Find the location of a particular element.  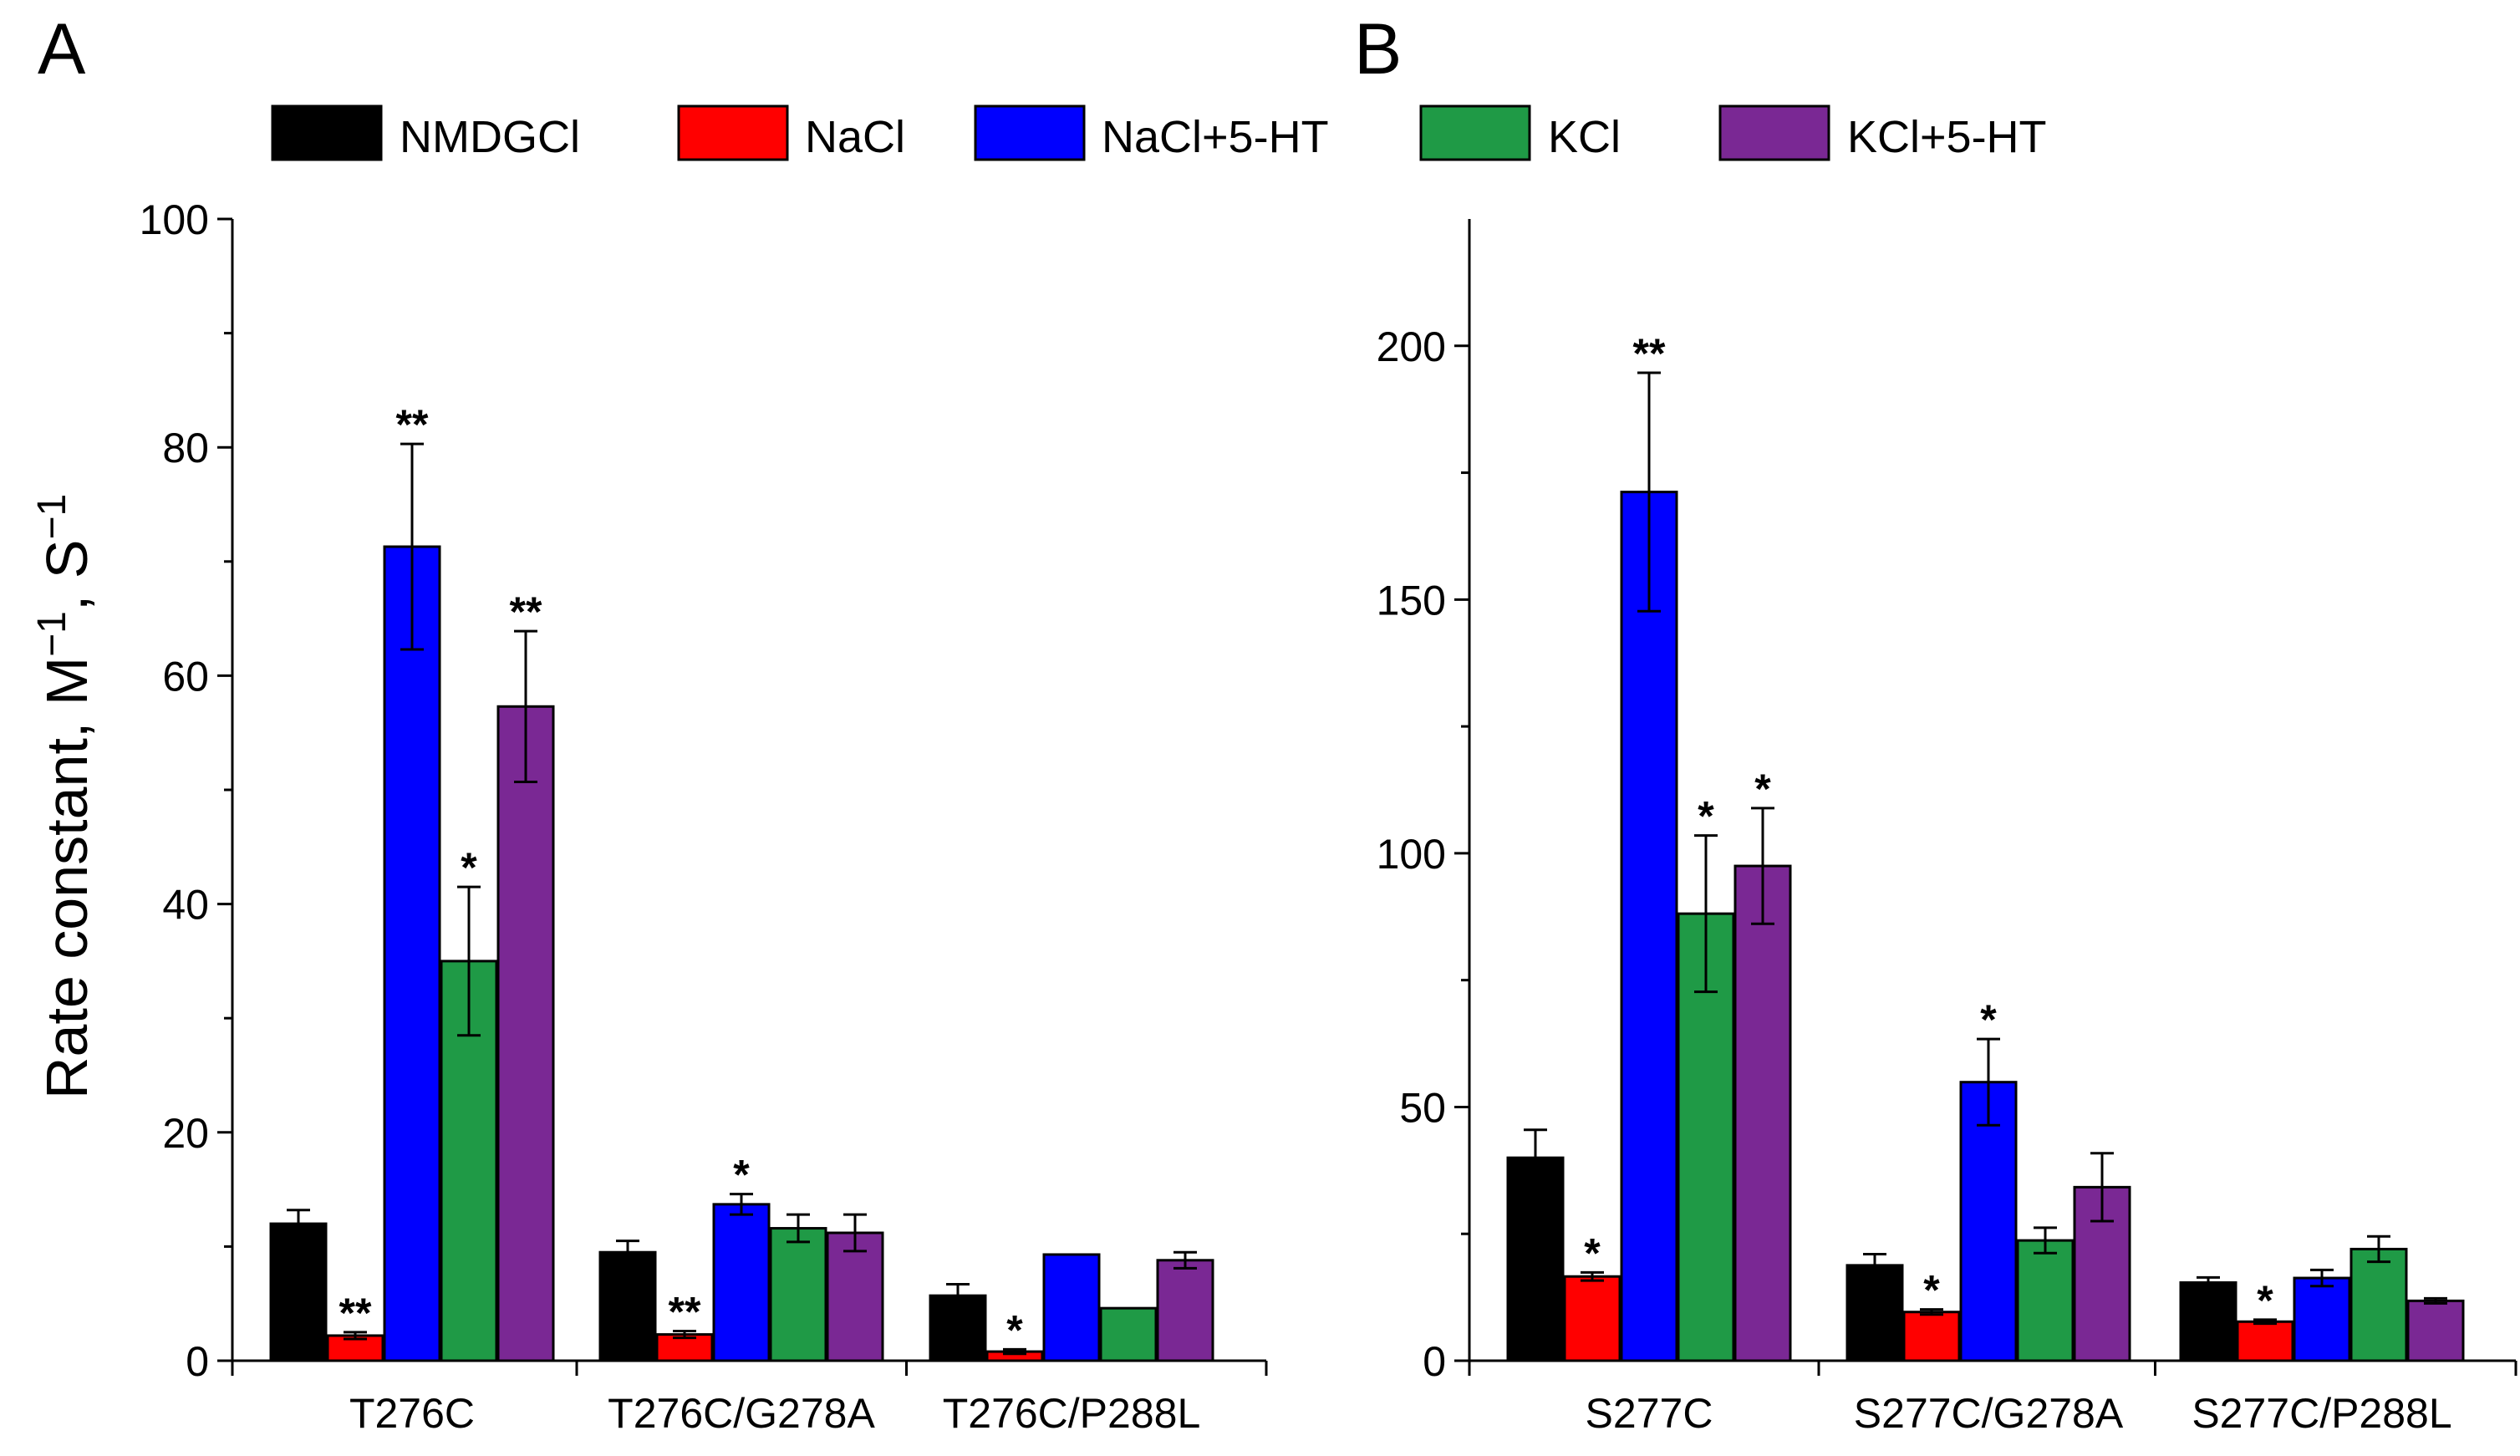

significance-mark-a-kcl-5-ht-t276c: ** is located at coordinates (526, 611).